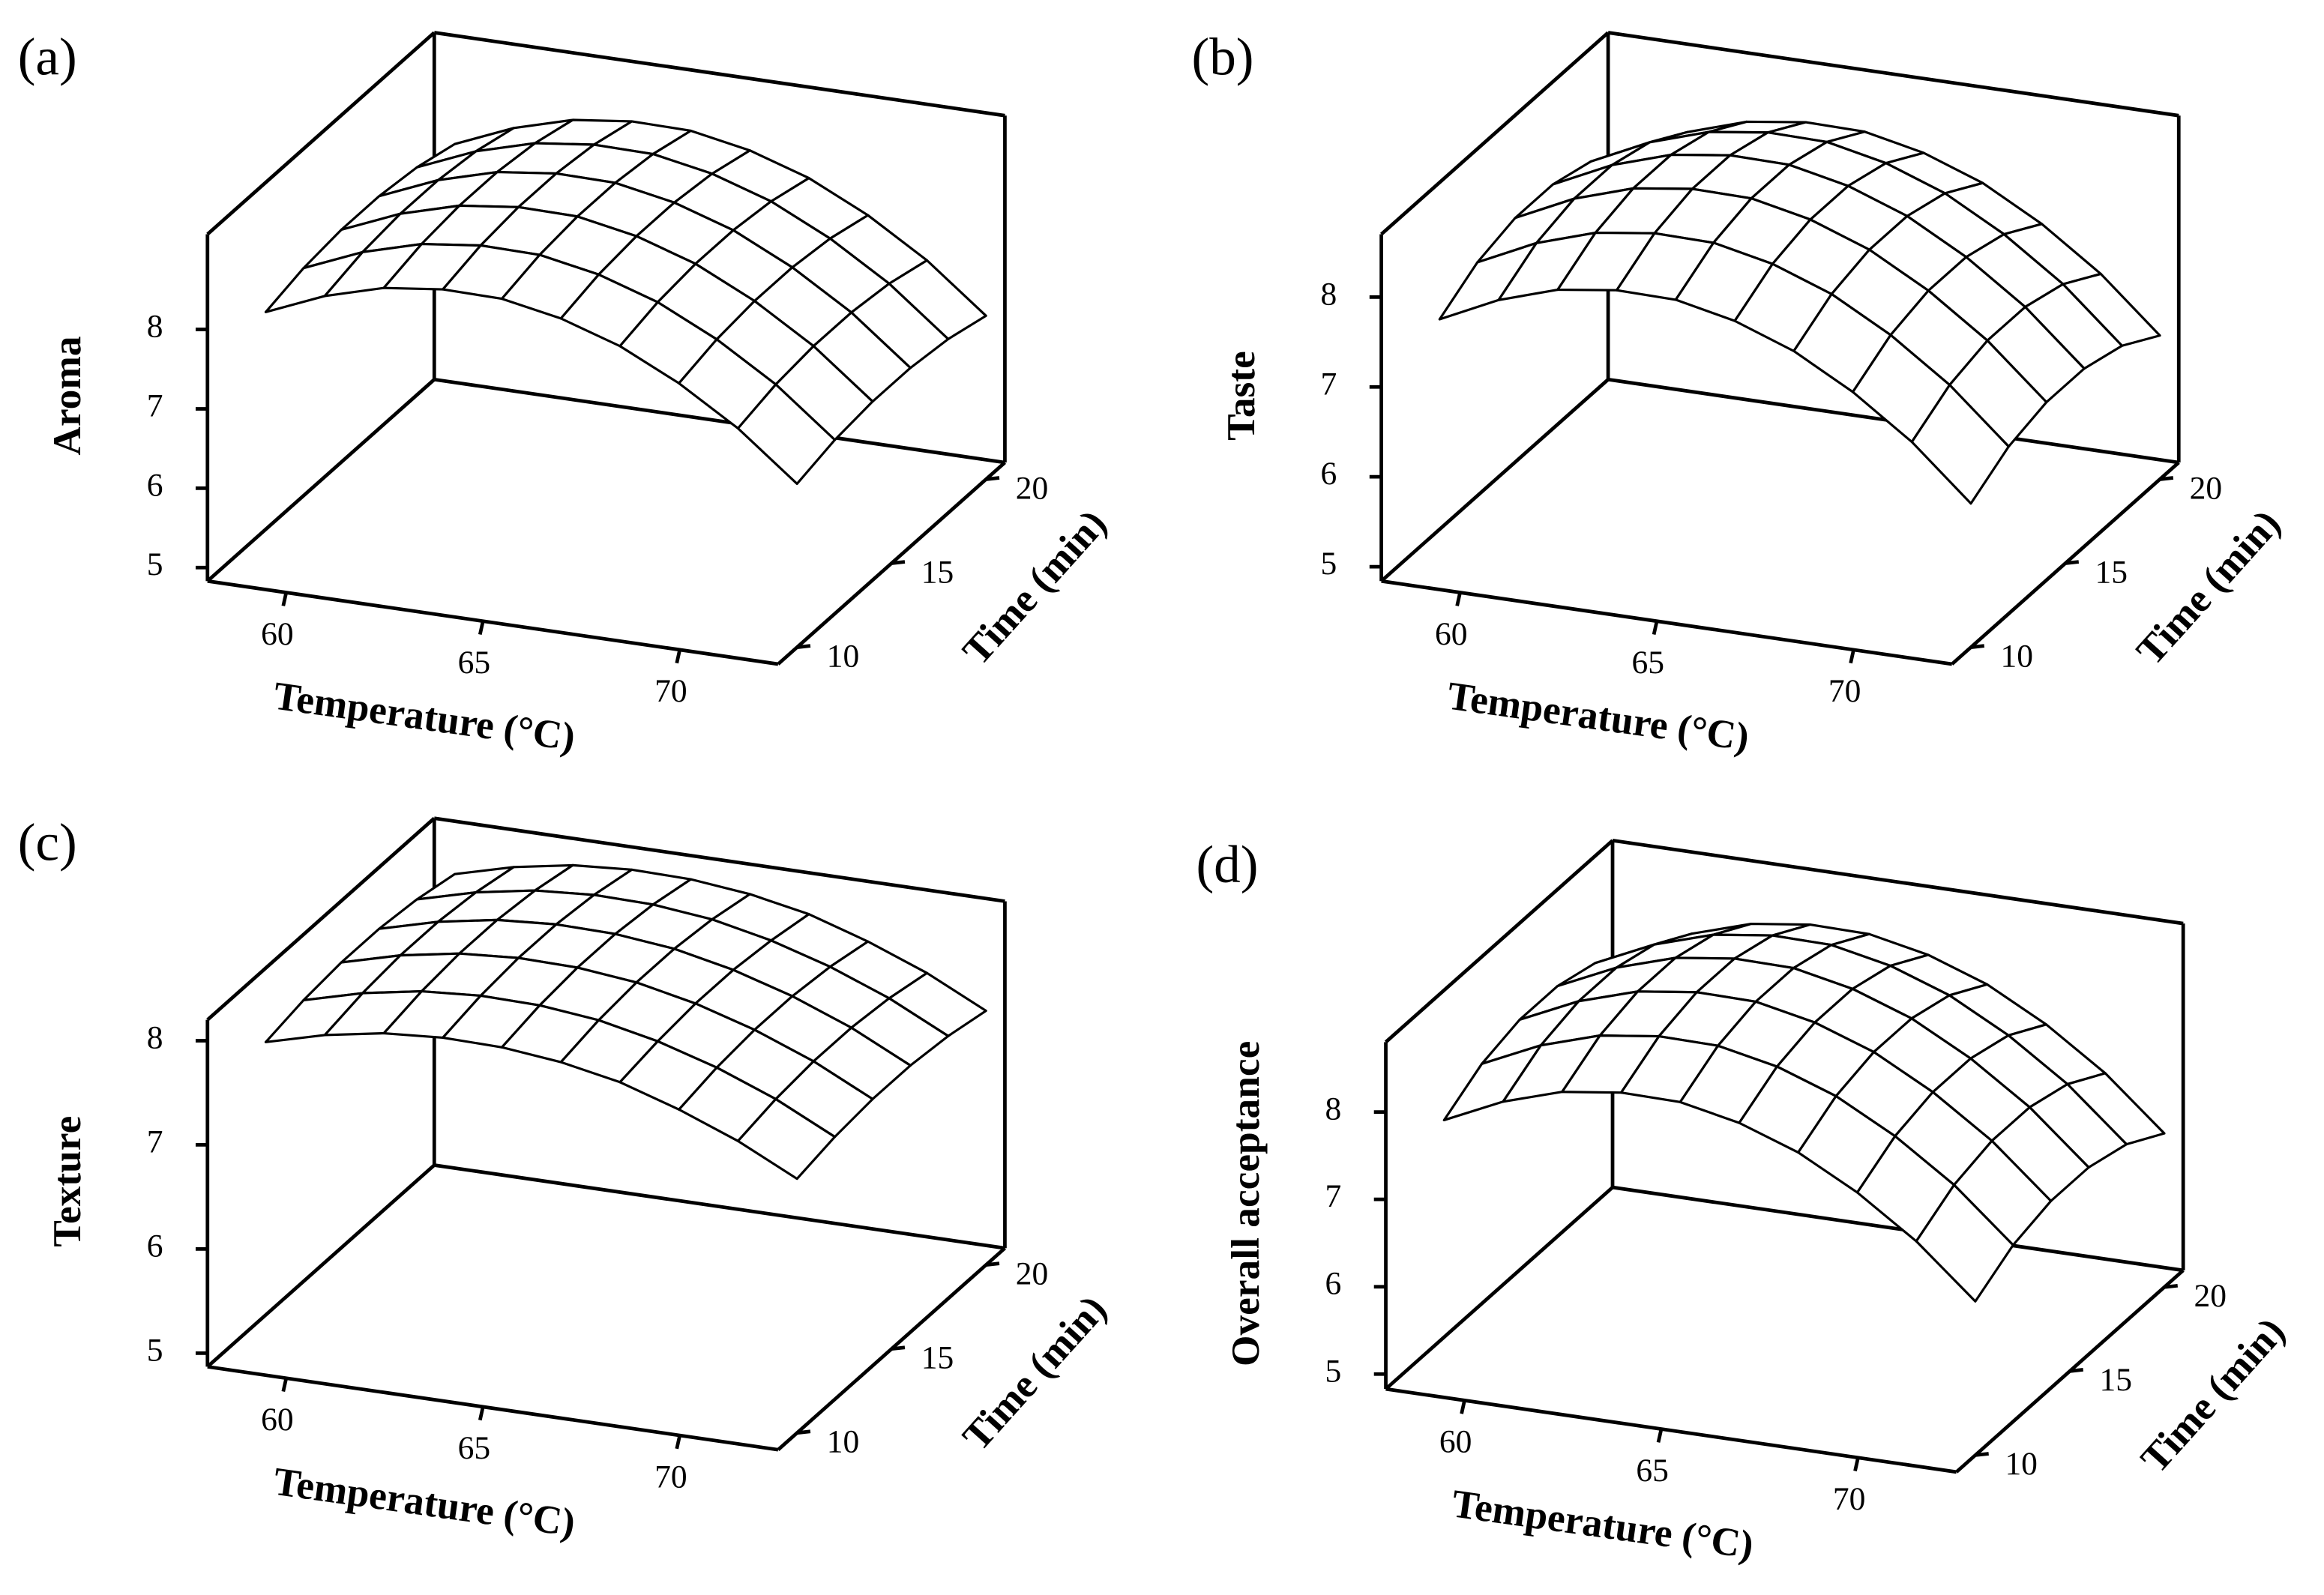 The width and height of the screenshot is (2324, 1595). I want to click on z-axis-title: Texture, so click(66, 1181).